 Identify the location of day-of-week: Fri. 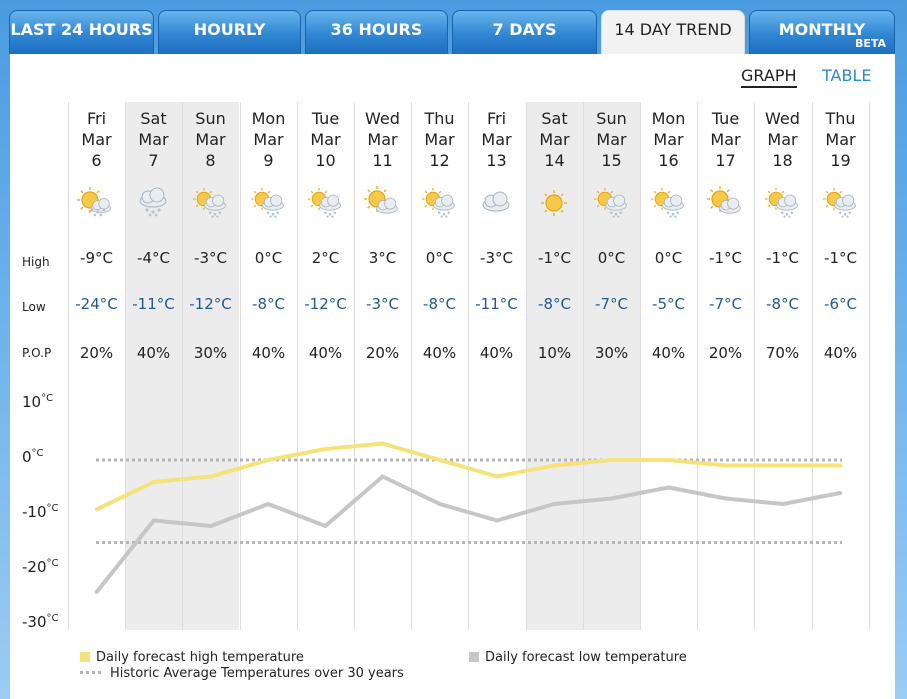
(496, 118).